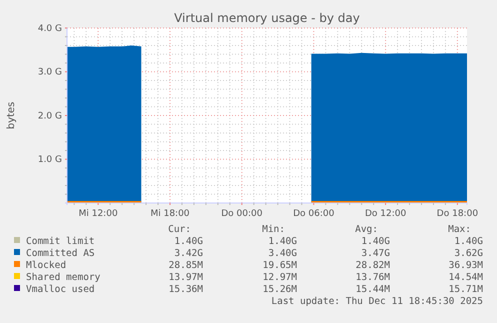 The width and height of the screenshot is (497, 323). What do you see at coordinates (46, 265) in the screenshot?
I see `legend-label: Mlocked` at bounding box center [46, 265].